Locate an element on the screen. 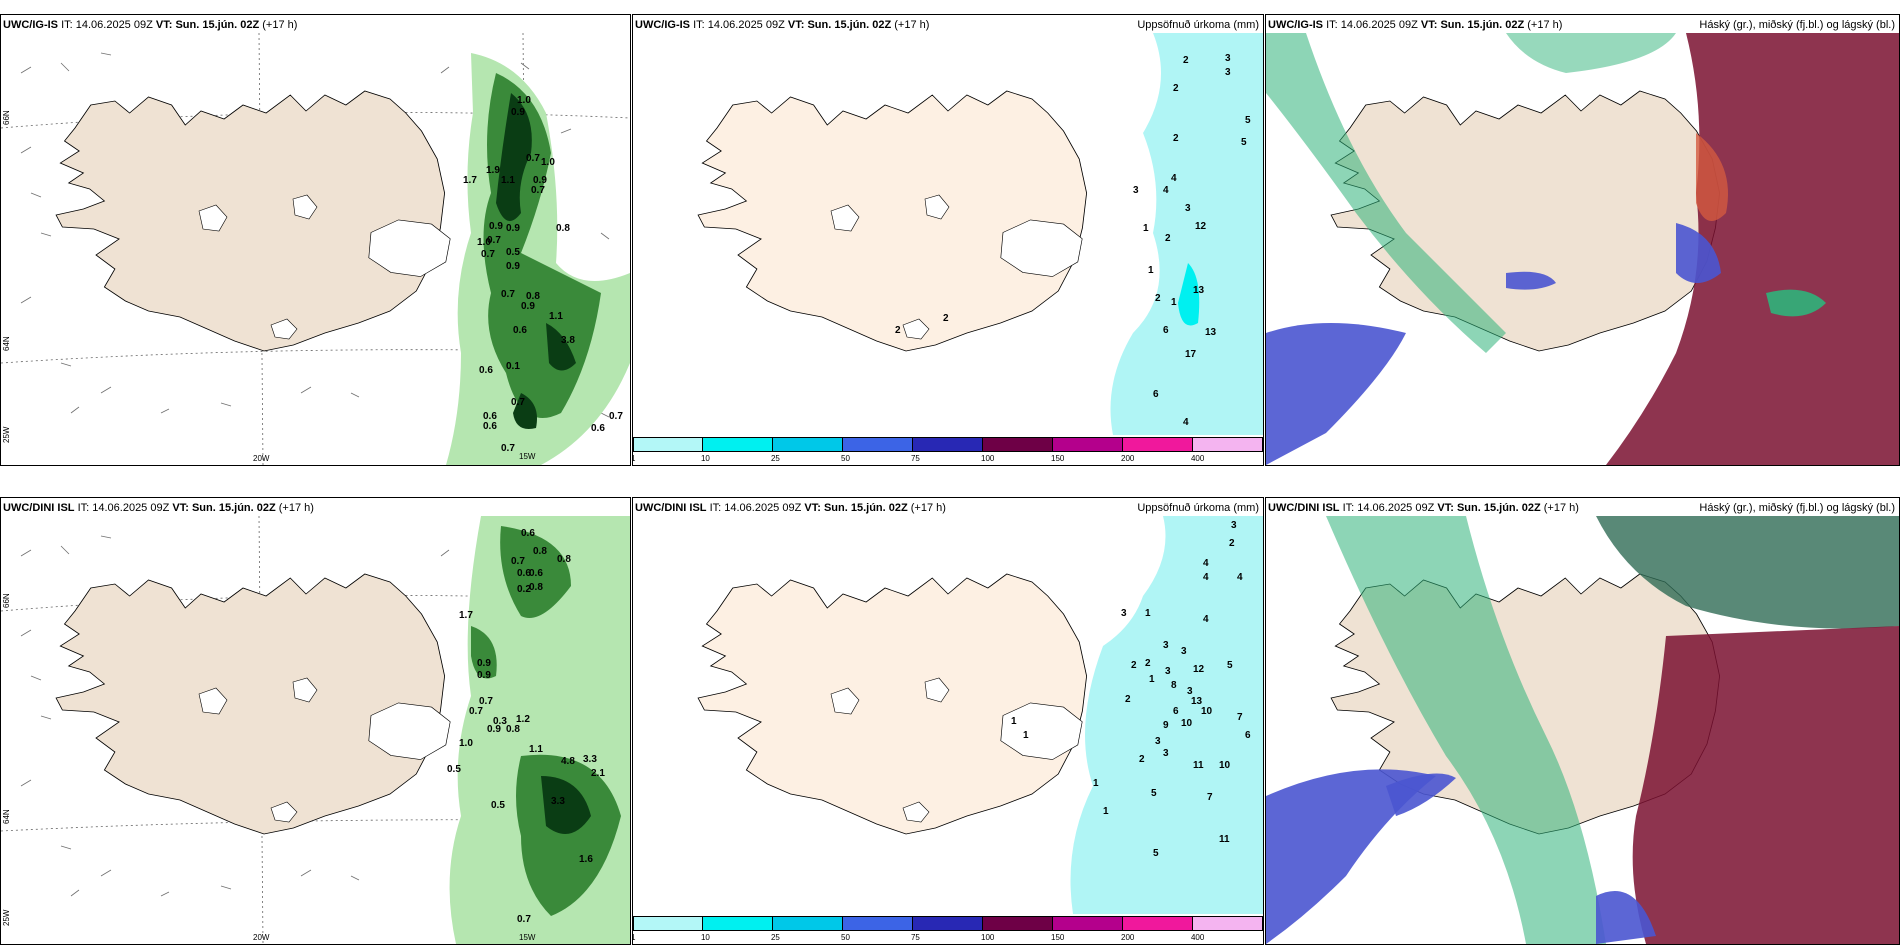  colorbar-tick: 75 is located at coordinates (915, 937).